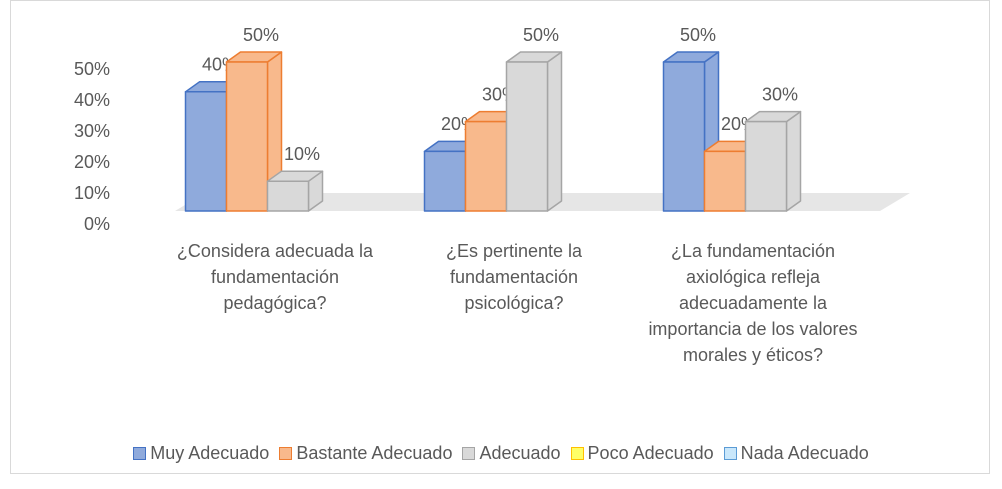  What do you see at coordinates (780, 94) in the screenshot?
I see `data-label: 30%` at bounding box center [780, 94].